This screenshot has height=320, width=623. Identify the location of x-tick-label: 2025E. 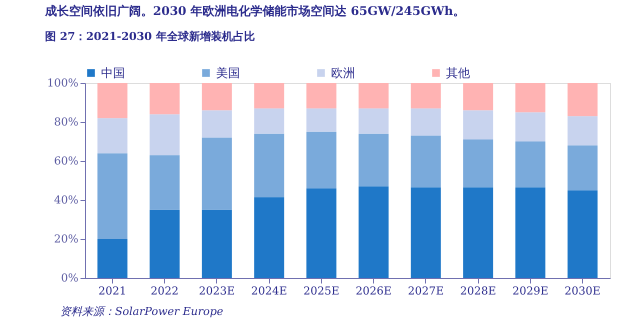
(321, 291).